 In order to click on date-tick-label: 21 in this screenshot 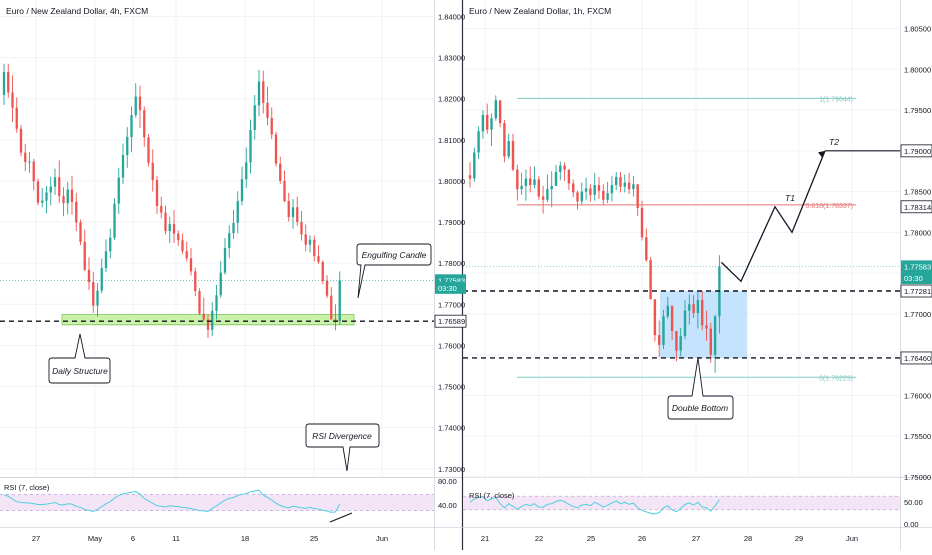, I will do `click(485, 538)`.